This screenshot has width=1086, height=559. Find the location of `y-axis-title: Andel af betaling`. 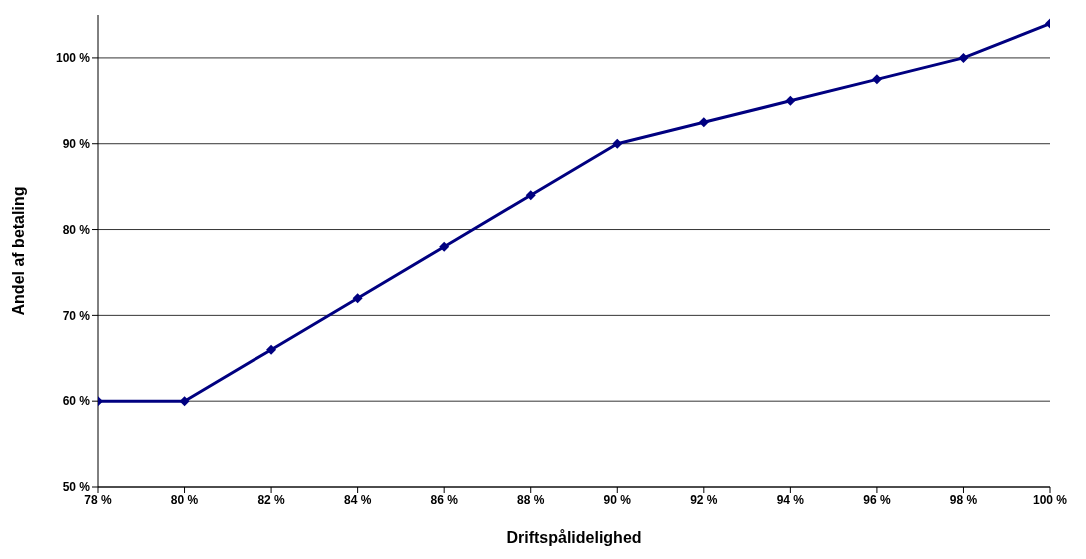

y-axis-title: Andel af betaling is located at coordinates (18, 251).